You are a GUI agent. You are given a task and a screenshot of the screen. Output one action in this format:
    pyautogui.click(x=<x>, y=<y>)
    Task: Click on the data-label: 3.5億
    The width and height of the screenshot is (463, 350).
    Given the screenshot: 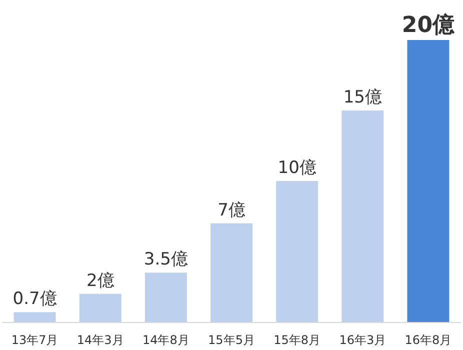 What is the action you would take?
    pyautogui.click(x=166, y=260)
    